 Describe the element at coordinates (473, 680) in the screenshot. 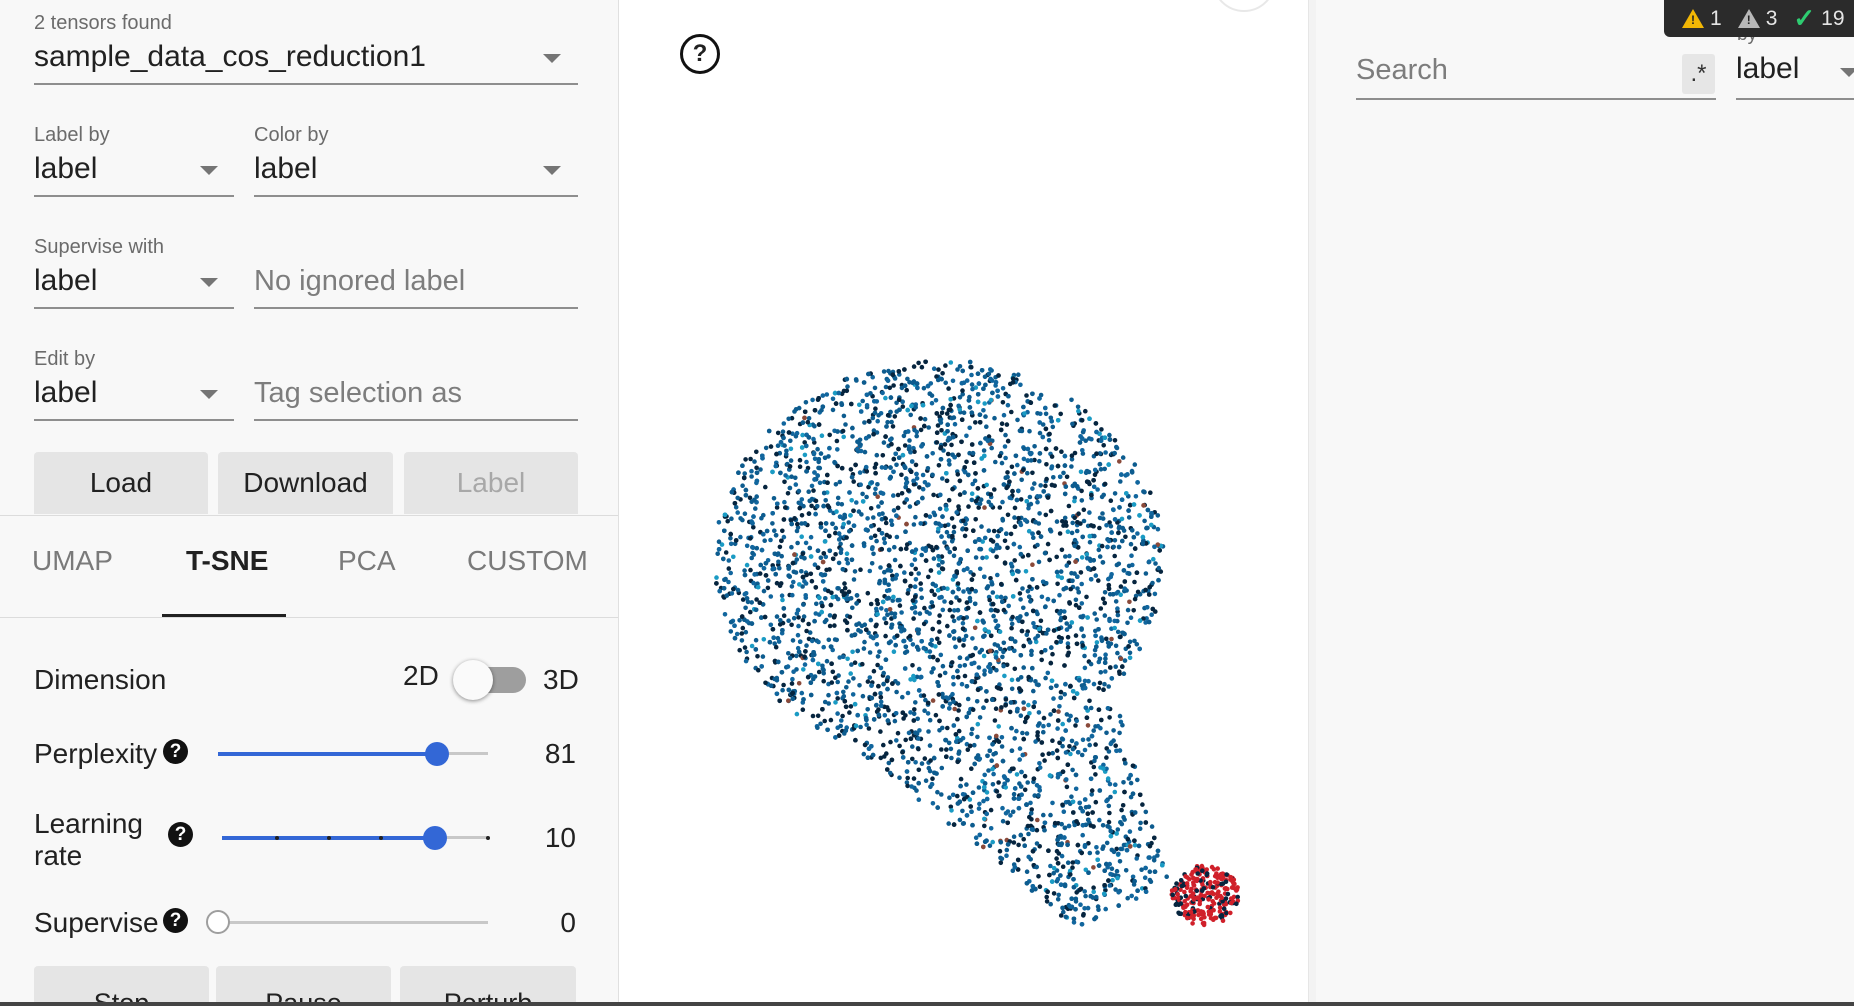

I see `dimension-toggle-knob` at that location.